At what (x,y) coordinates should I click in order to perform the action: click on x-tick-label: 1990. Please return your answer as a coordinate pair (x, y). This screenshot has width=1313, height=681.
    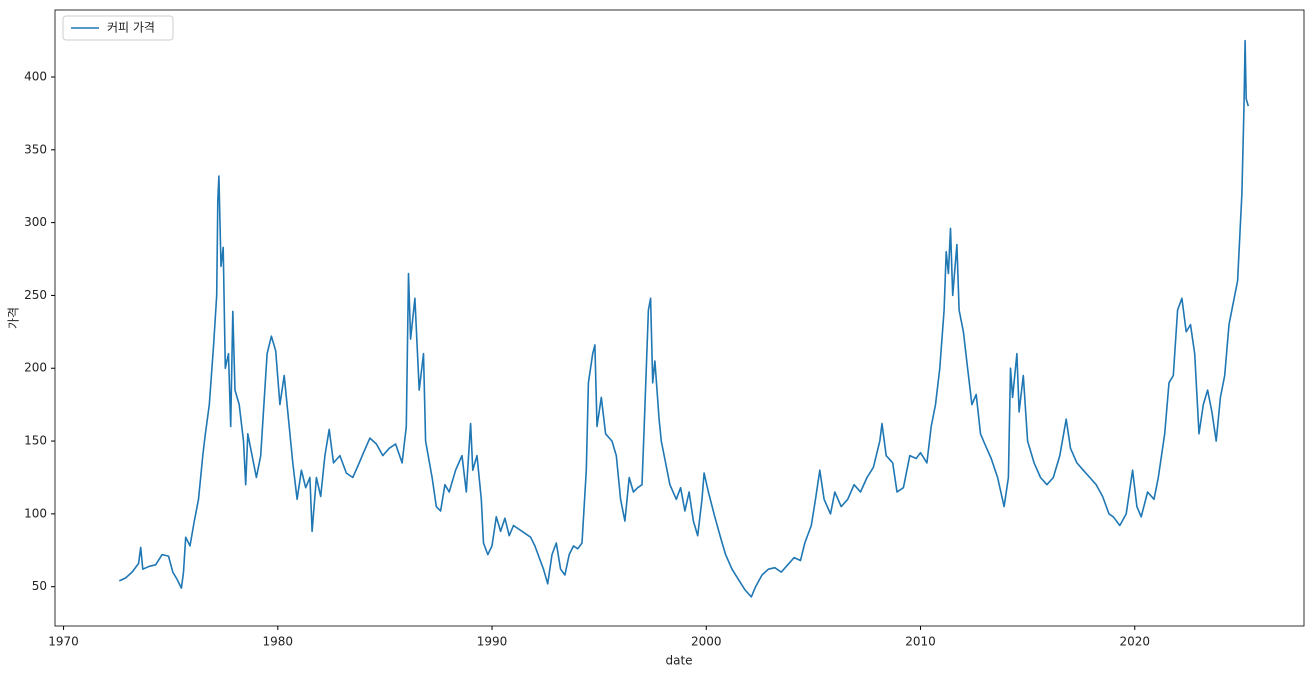
    Looking at the image, I should click on (492, 642).